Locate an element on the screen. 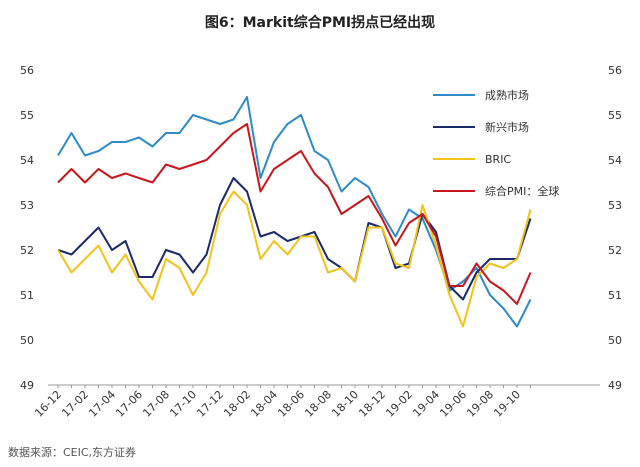 The height and width of the screenshot is (467, 640). x-tick-label: 19-08 is located at coordinates (480, 404).